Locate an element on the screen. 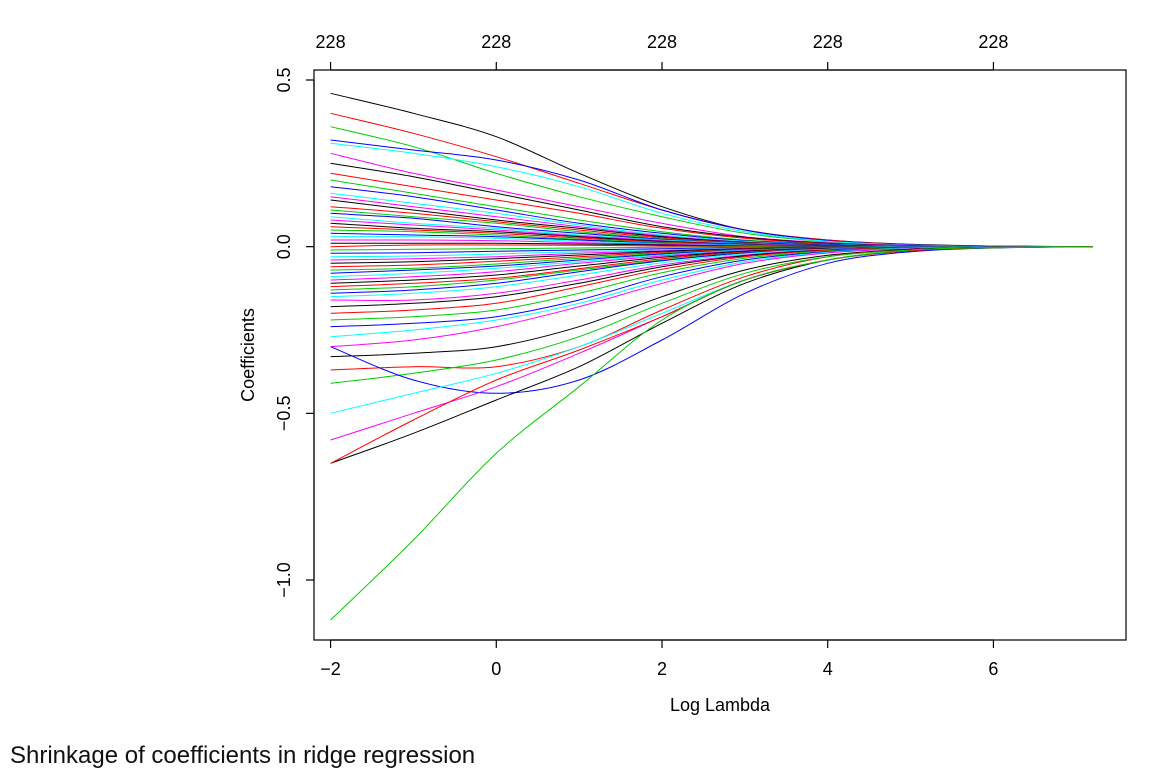  x-tick-label: 4 is located at coordinates (828, 669).